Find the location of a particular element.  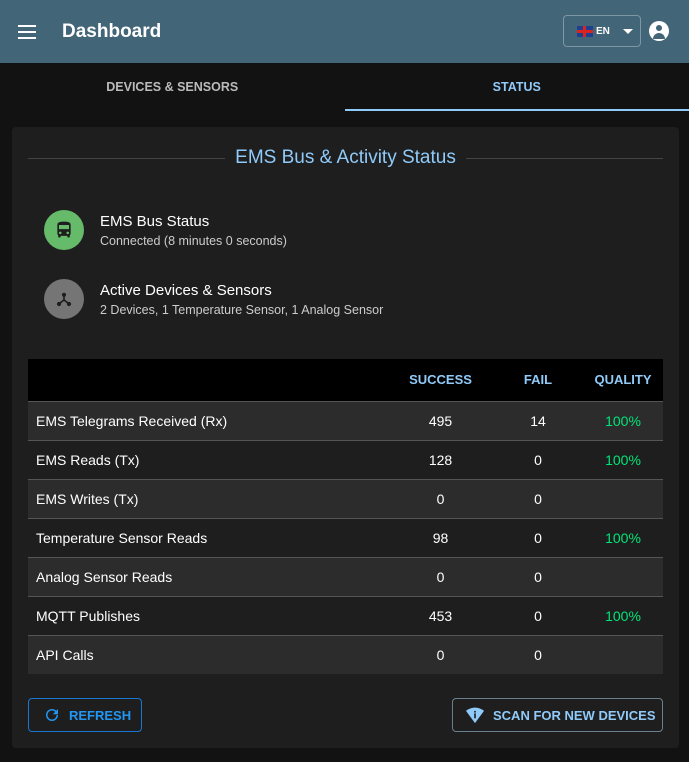

page-title: Dashboard is located at coordinates (112, 31).